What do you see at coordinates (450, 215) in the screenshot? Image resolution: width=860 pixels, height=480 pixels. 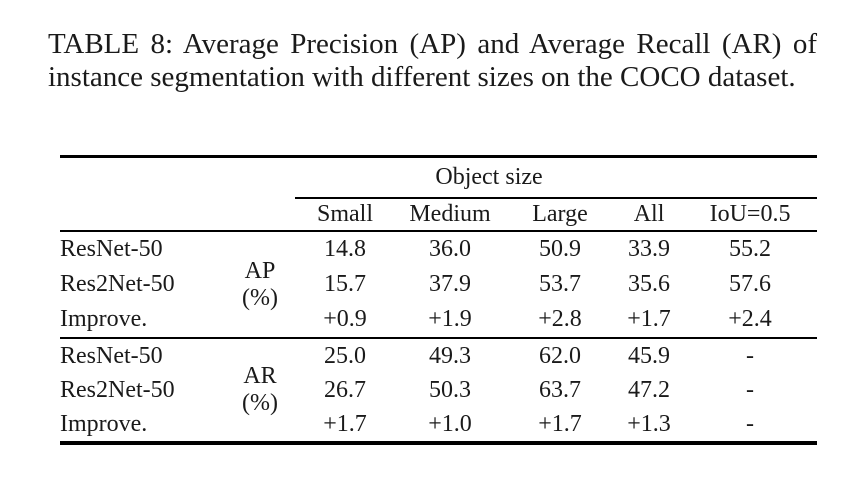 I see `column-header-medium: Medium` at bounding box center [450, 215].